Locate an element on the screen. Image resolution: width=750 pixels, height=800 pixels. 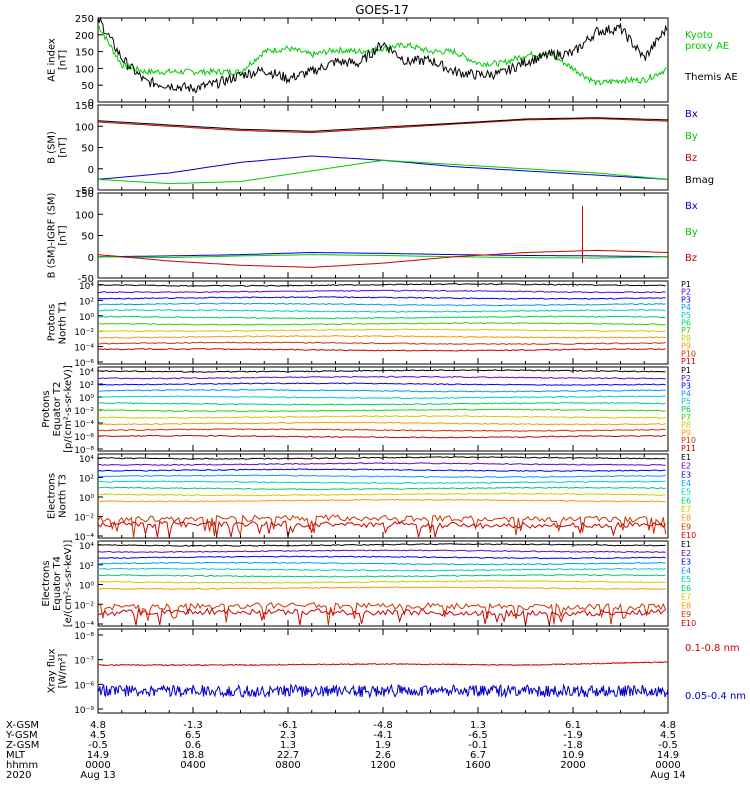
legend-entry: P7 is located at coordinates (686, 330).